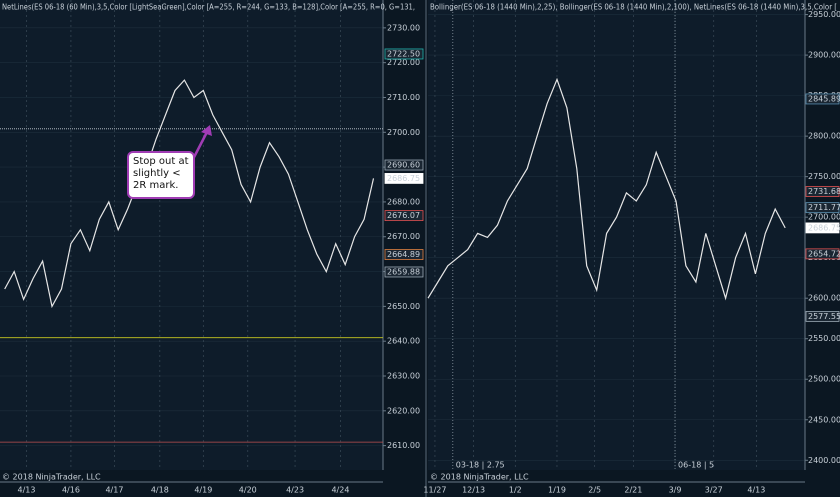 Image resolution: width=840 pixels, height=497 pixels. What do you see at coordinates (206, 130) in the screenshot?
I see `annotation-arrowhead` at bounding box center [206, 130].